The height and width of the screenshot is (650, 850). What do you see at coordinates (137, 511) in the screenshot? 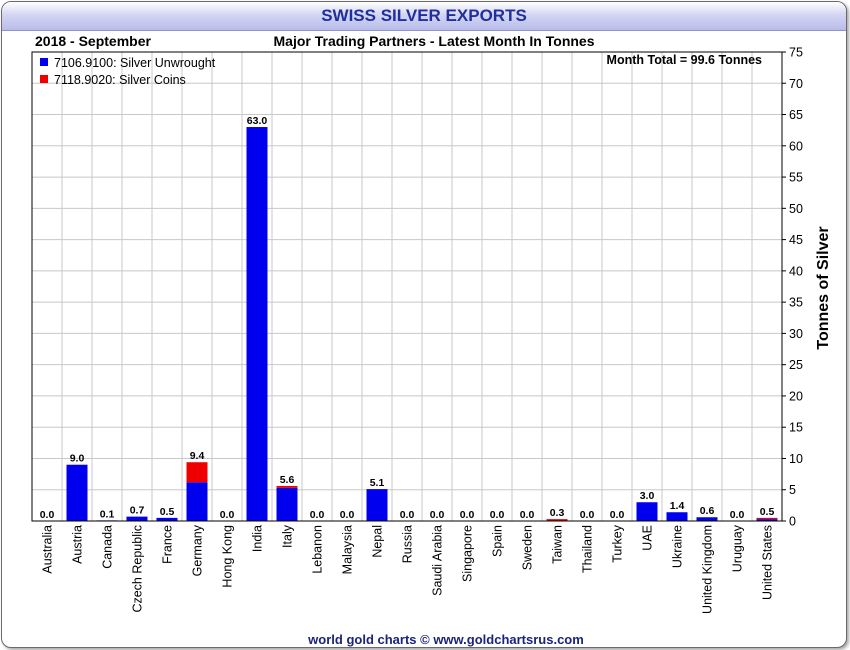
I see `data-label: 0.7` at bounding box center [137, 511].